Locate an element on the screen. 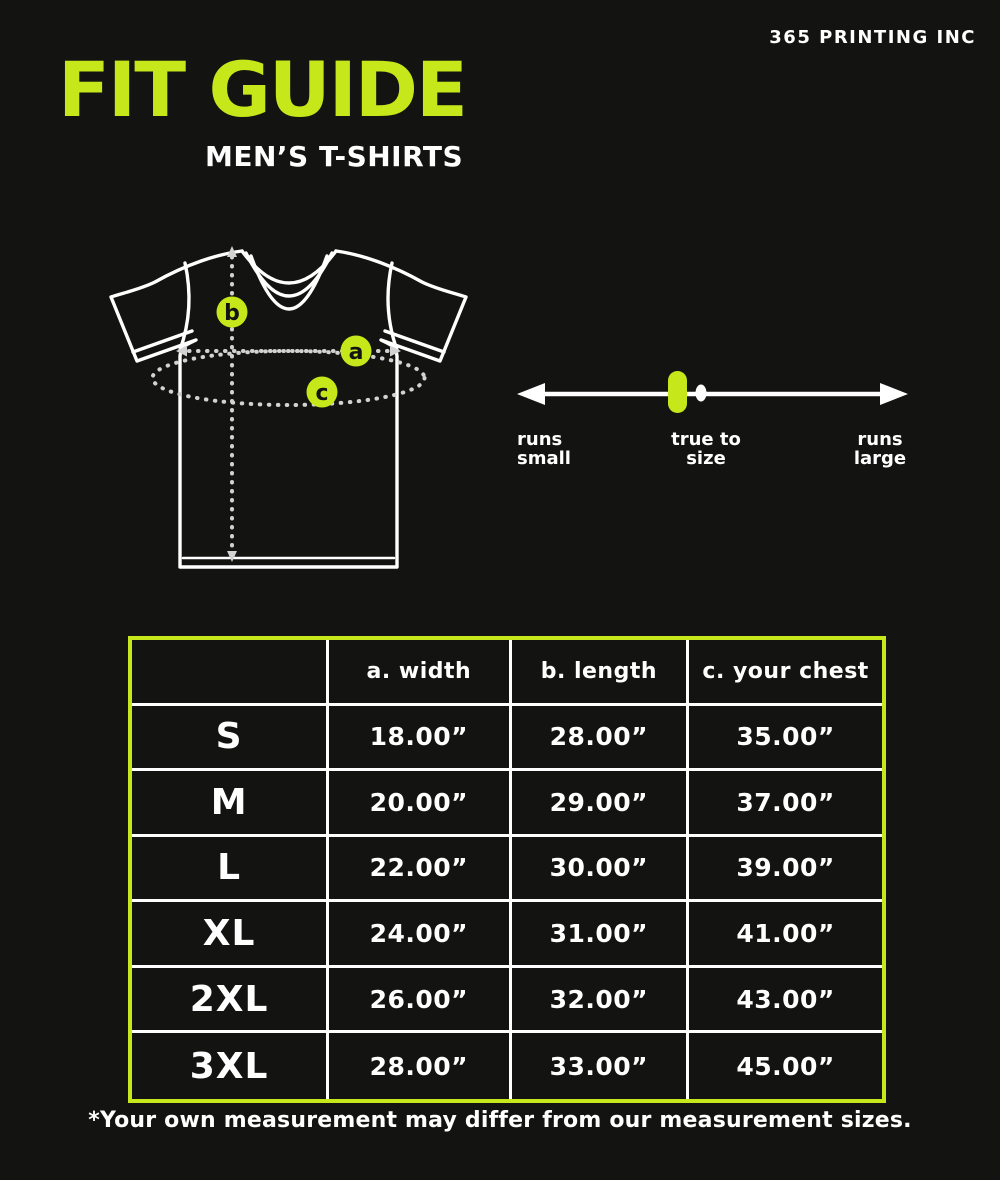 The width and height of the screenshot is (1000, 1180). table-header-cell: c. your chest is located at coordinates (785, 673).